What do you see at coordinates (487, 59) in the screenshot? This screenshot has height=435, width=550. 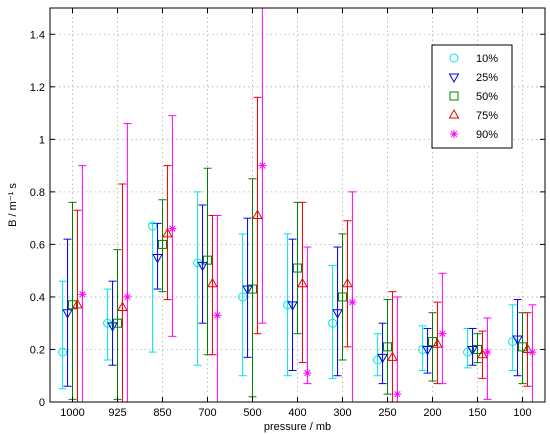 I see `legend-label: 10%` at bounding box center [487, 59].